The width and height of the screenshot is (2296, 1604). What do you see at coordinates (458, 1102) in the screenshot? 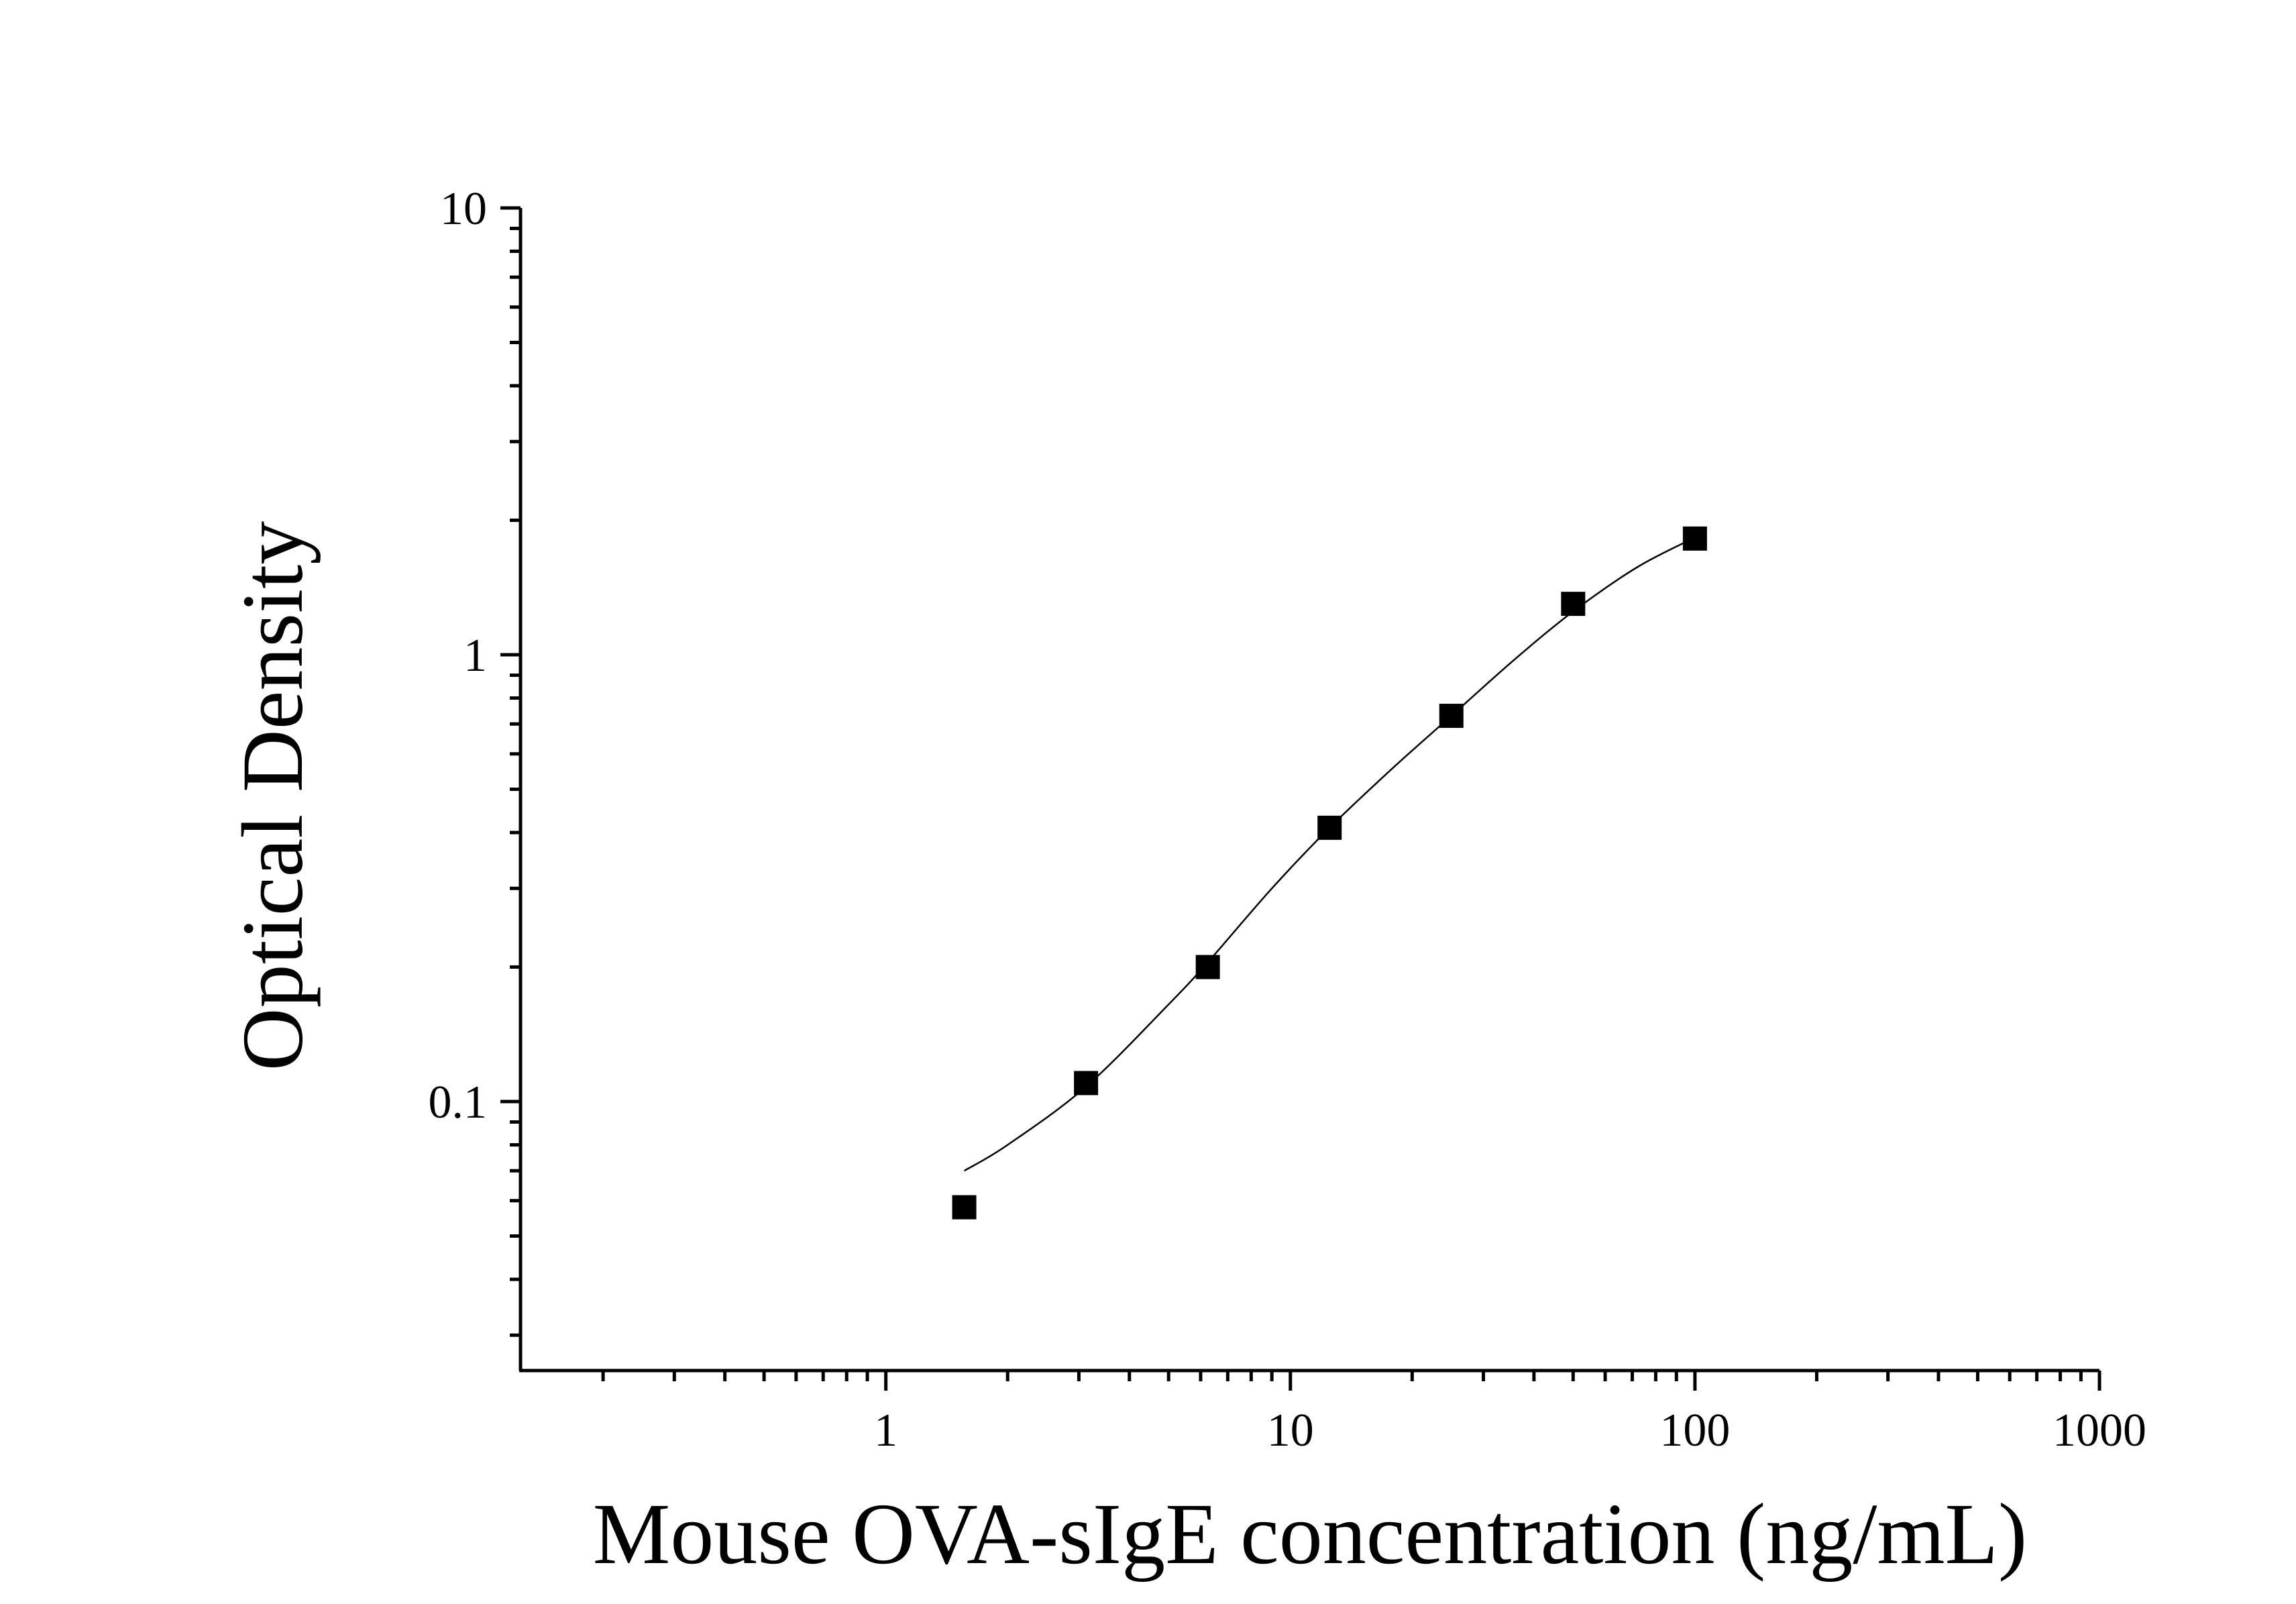
I see `y-tick-label: 0.1` at bounding box center [458, 1102].